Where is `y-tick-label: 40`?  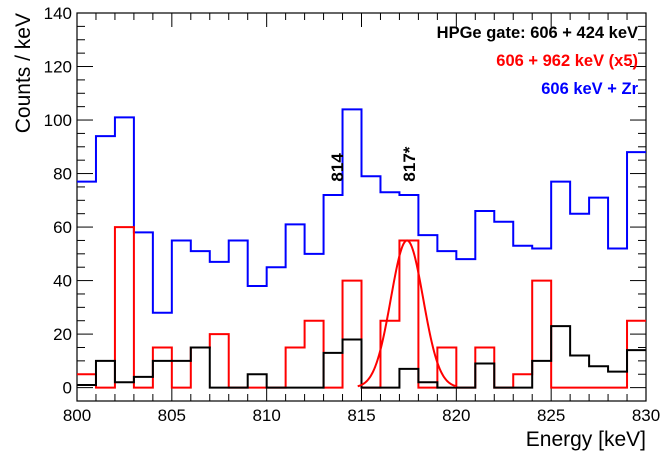 y-tick-label: 40 is located at coordinates (62, 281).